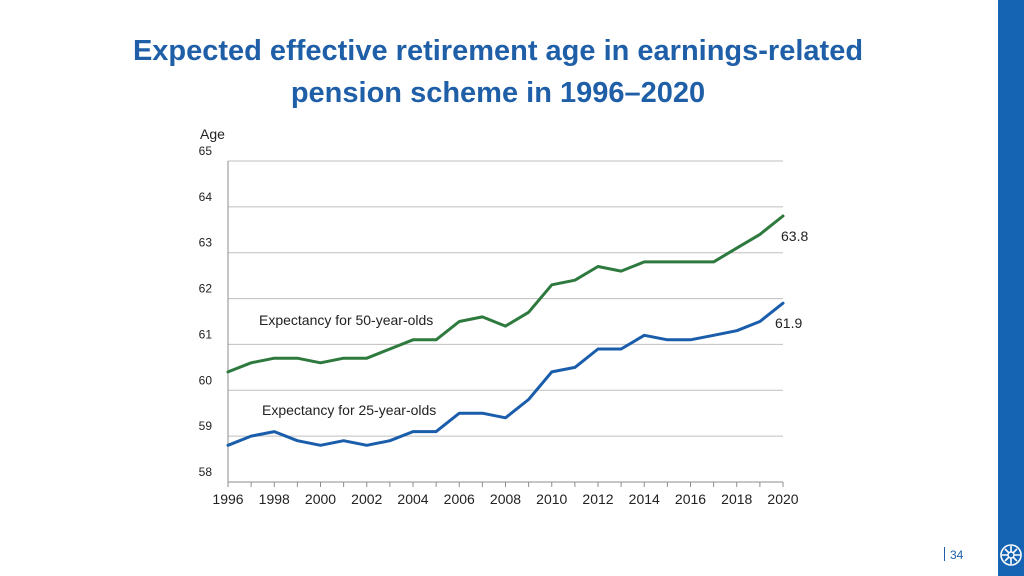  I want to click on y-tick-label: 63, so click(206, 243).